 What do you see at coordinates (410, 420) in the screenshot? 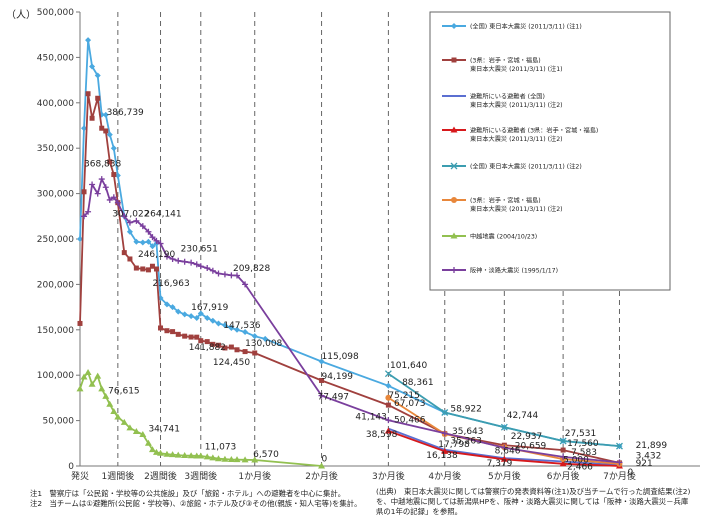
I see `data-label: 50,466` at bounding box center [410, 420].